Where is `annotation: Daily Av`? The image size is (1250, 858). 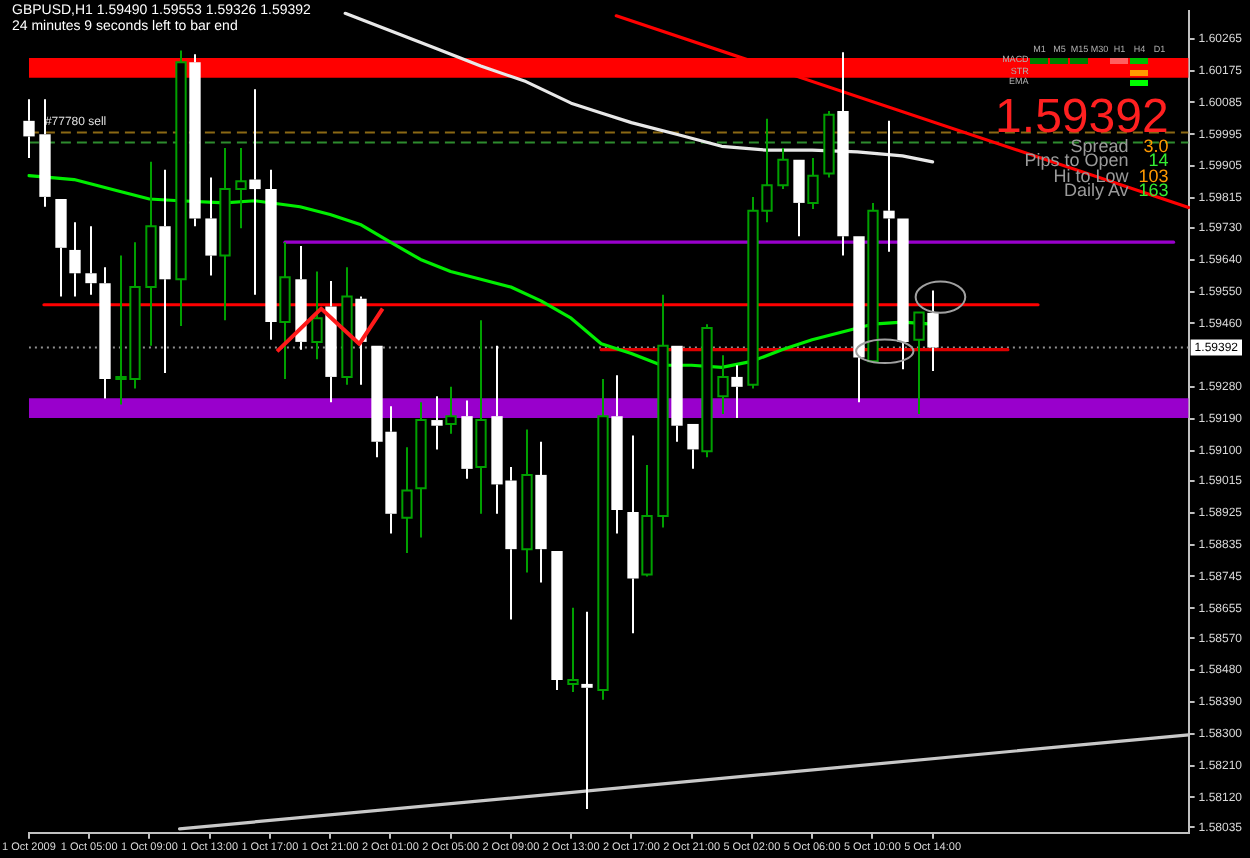 annotation: Daily Av is located at coordinates (1096, 190).